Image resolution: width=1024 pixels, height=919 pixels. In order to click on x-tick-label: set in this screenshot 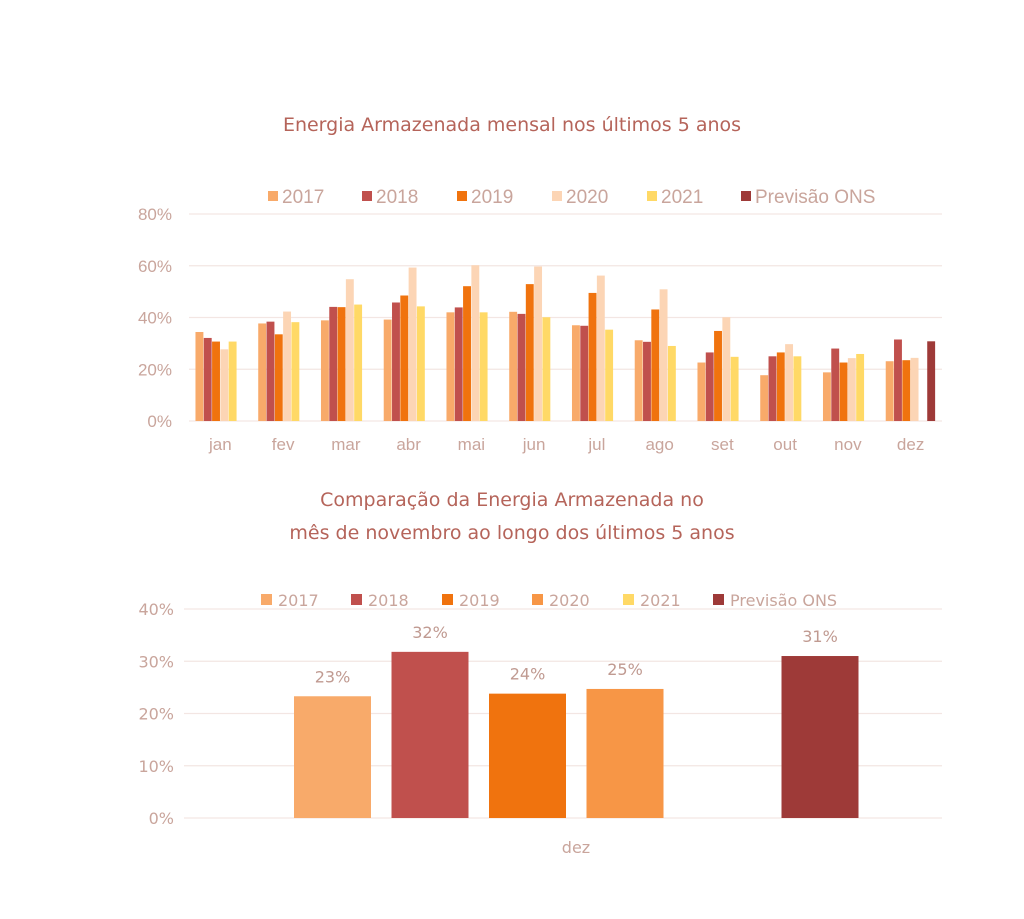, I will do `click(722, 444)`.